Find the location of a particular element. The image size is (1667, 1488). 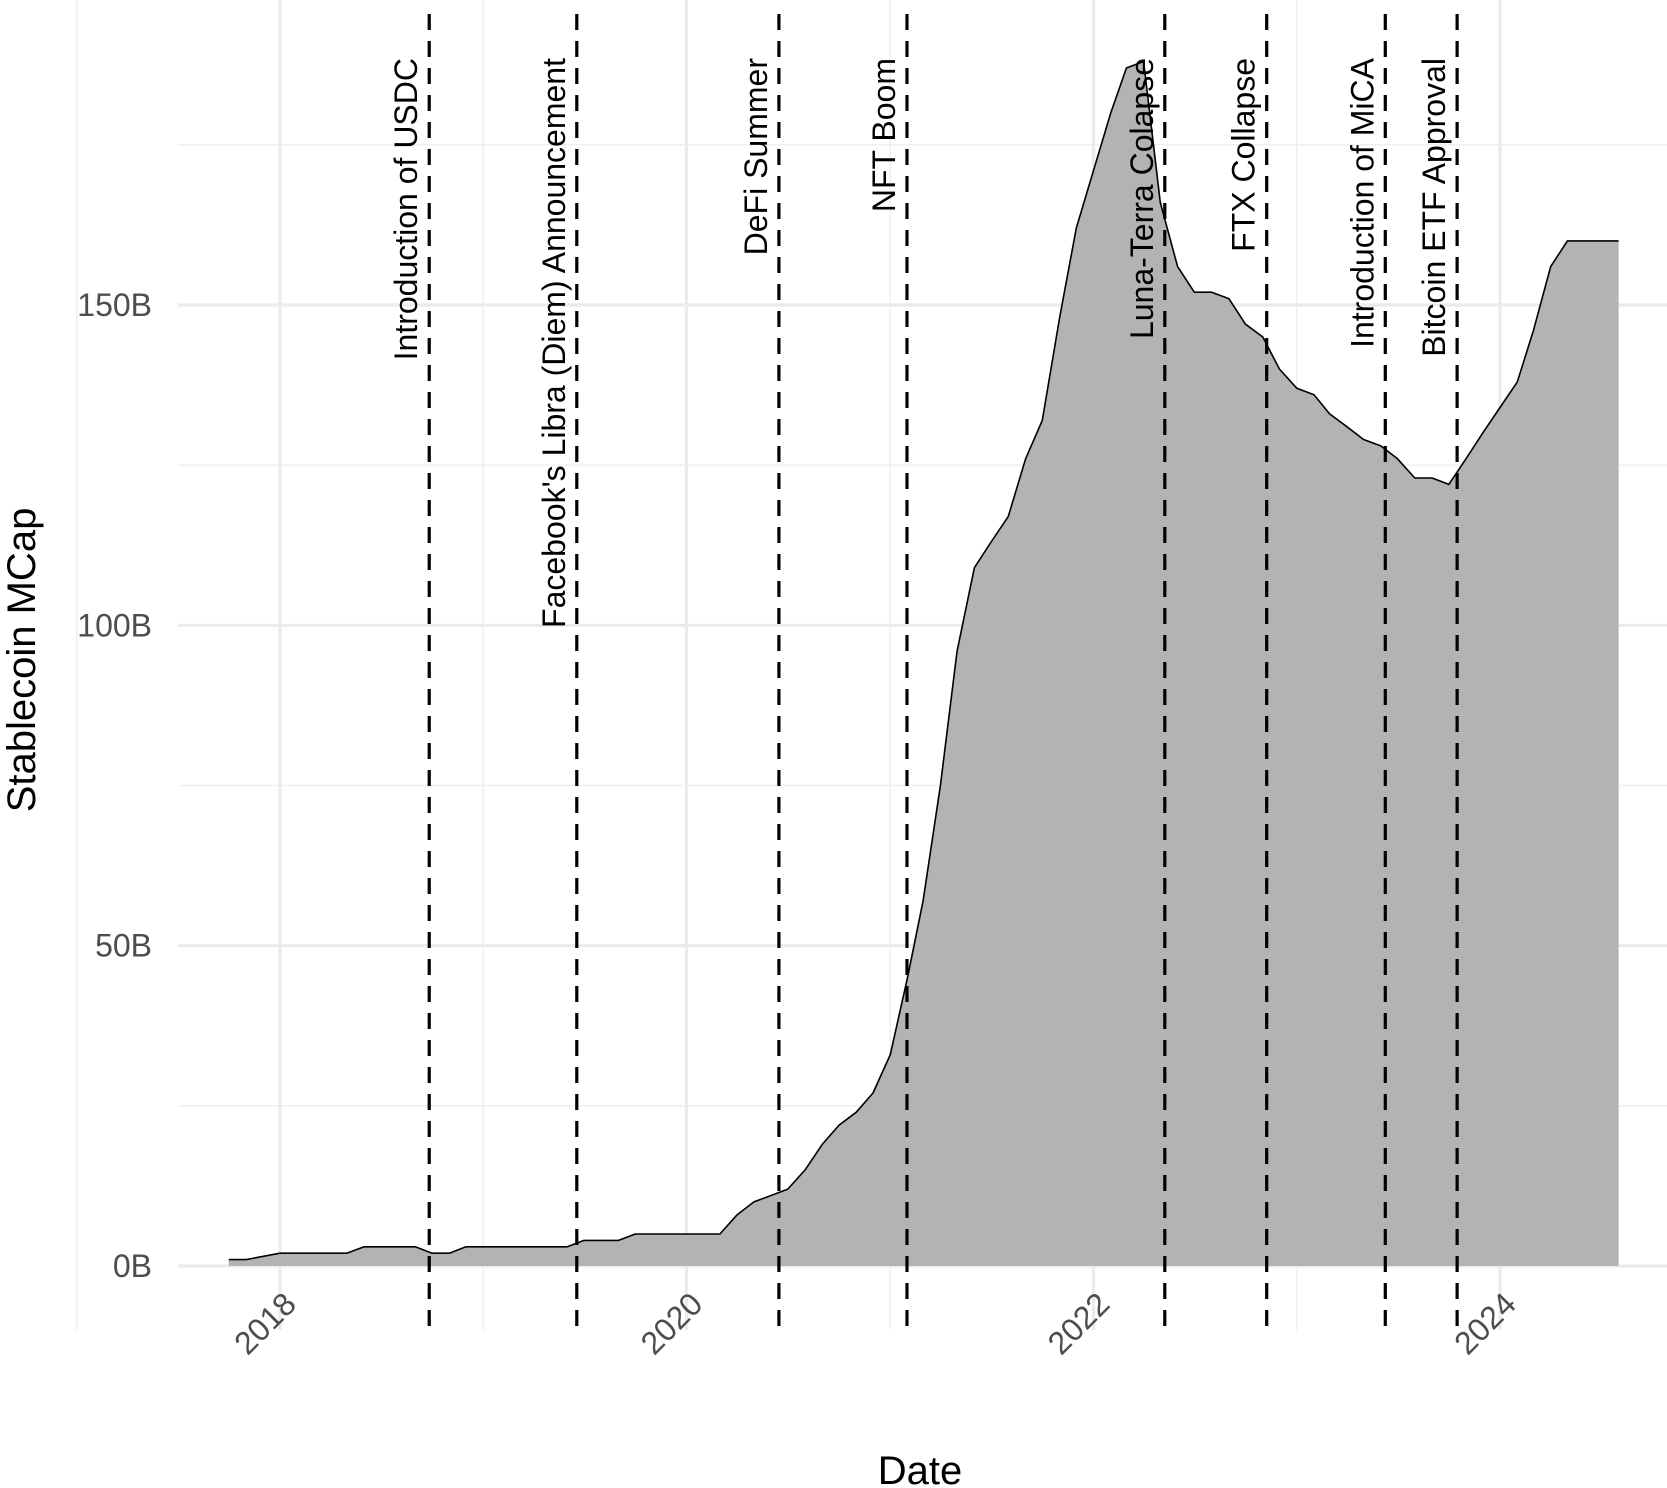

event-label: Introduction of USDC is located at coordinates (406, 209).